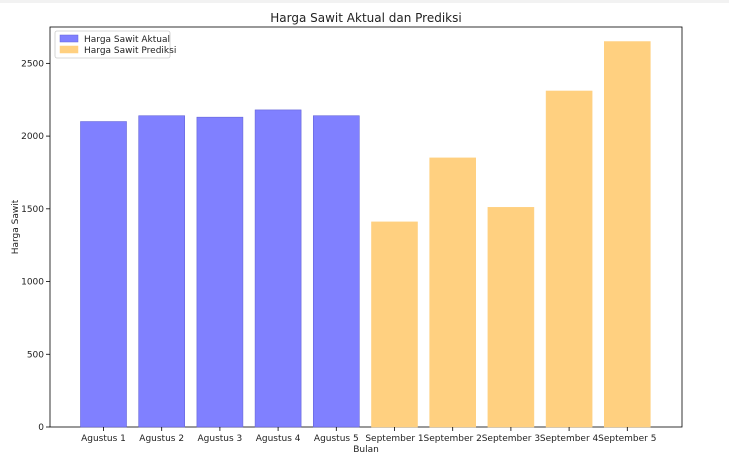 The height and width of the screenshot is (462, 729). I want to click on y-tick-label-2500: 2500, so click(32, 64).